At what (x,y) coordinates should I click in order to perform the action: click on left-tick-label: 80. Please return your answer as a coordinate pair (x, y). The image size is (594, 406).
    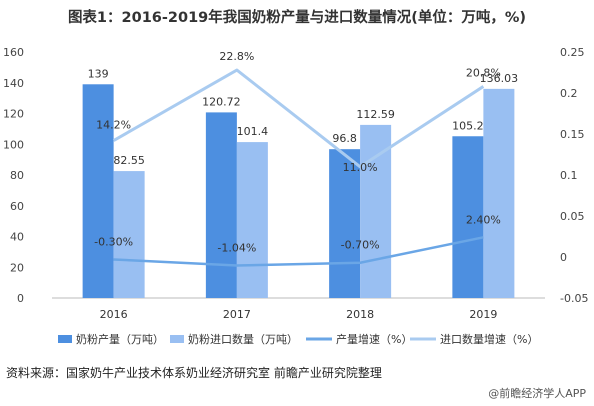
    Looking at the image, I should click on (17, 175).